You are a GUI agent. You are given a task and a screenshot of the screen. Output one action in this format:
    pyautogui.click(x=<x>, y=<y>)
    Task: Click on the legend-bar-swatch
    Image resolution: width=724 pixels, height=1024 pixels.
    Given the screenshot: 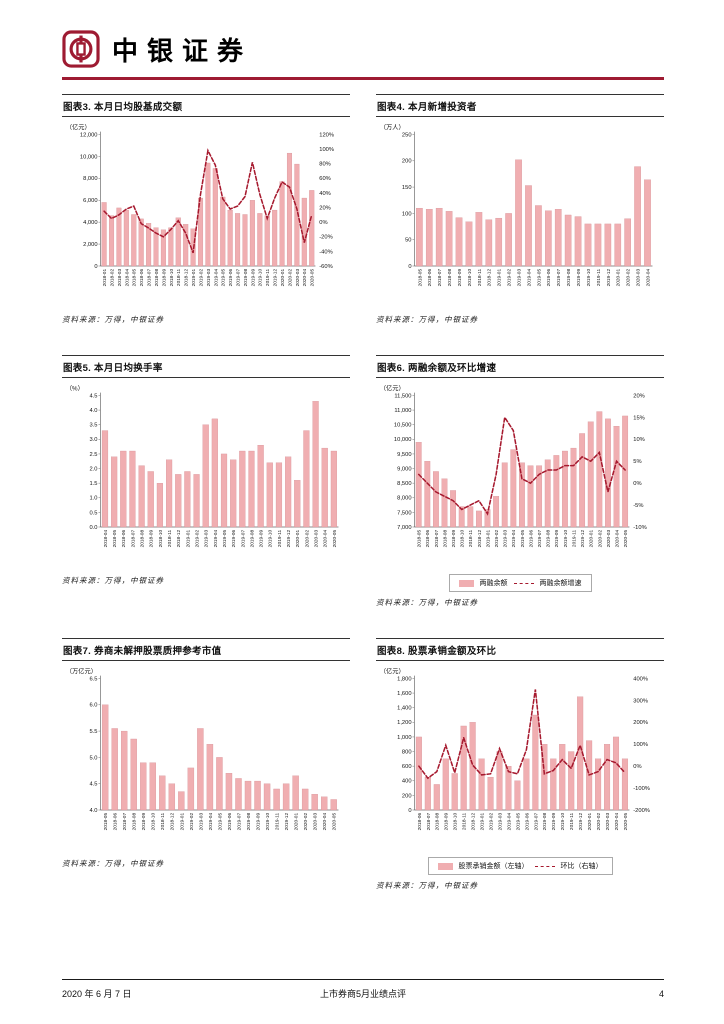 What is the action you would take?
    pyautogui.click(x=445, y=866)
    